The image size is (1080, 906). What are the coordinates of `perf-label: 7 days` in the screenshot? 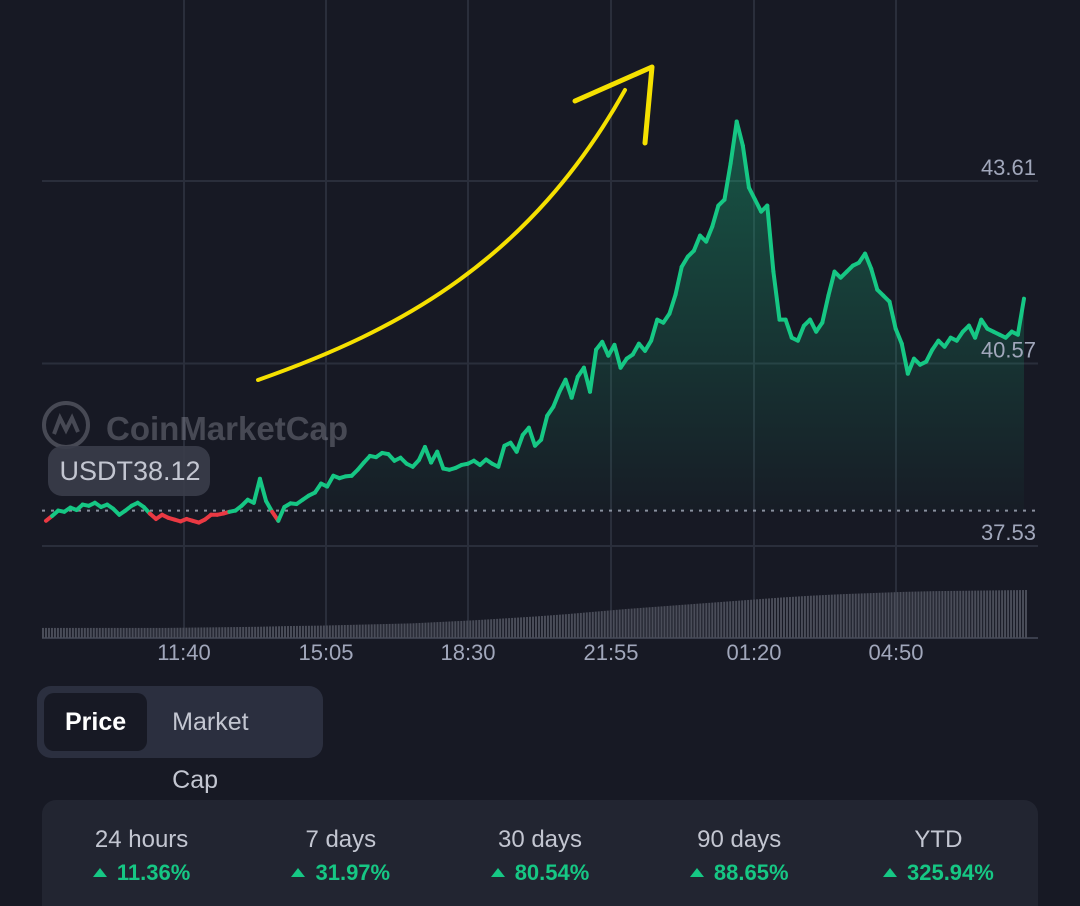 It's located at (341, 839).